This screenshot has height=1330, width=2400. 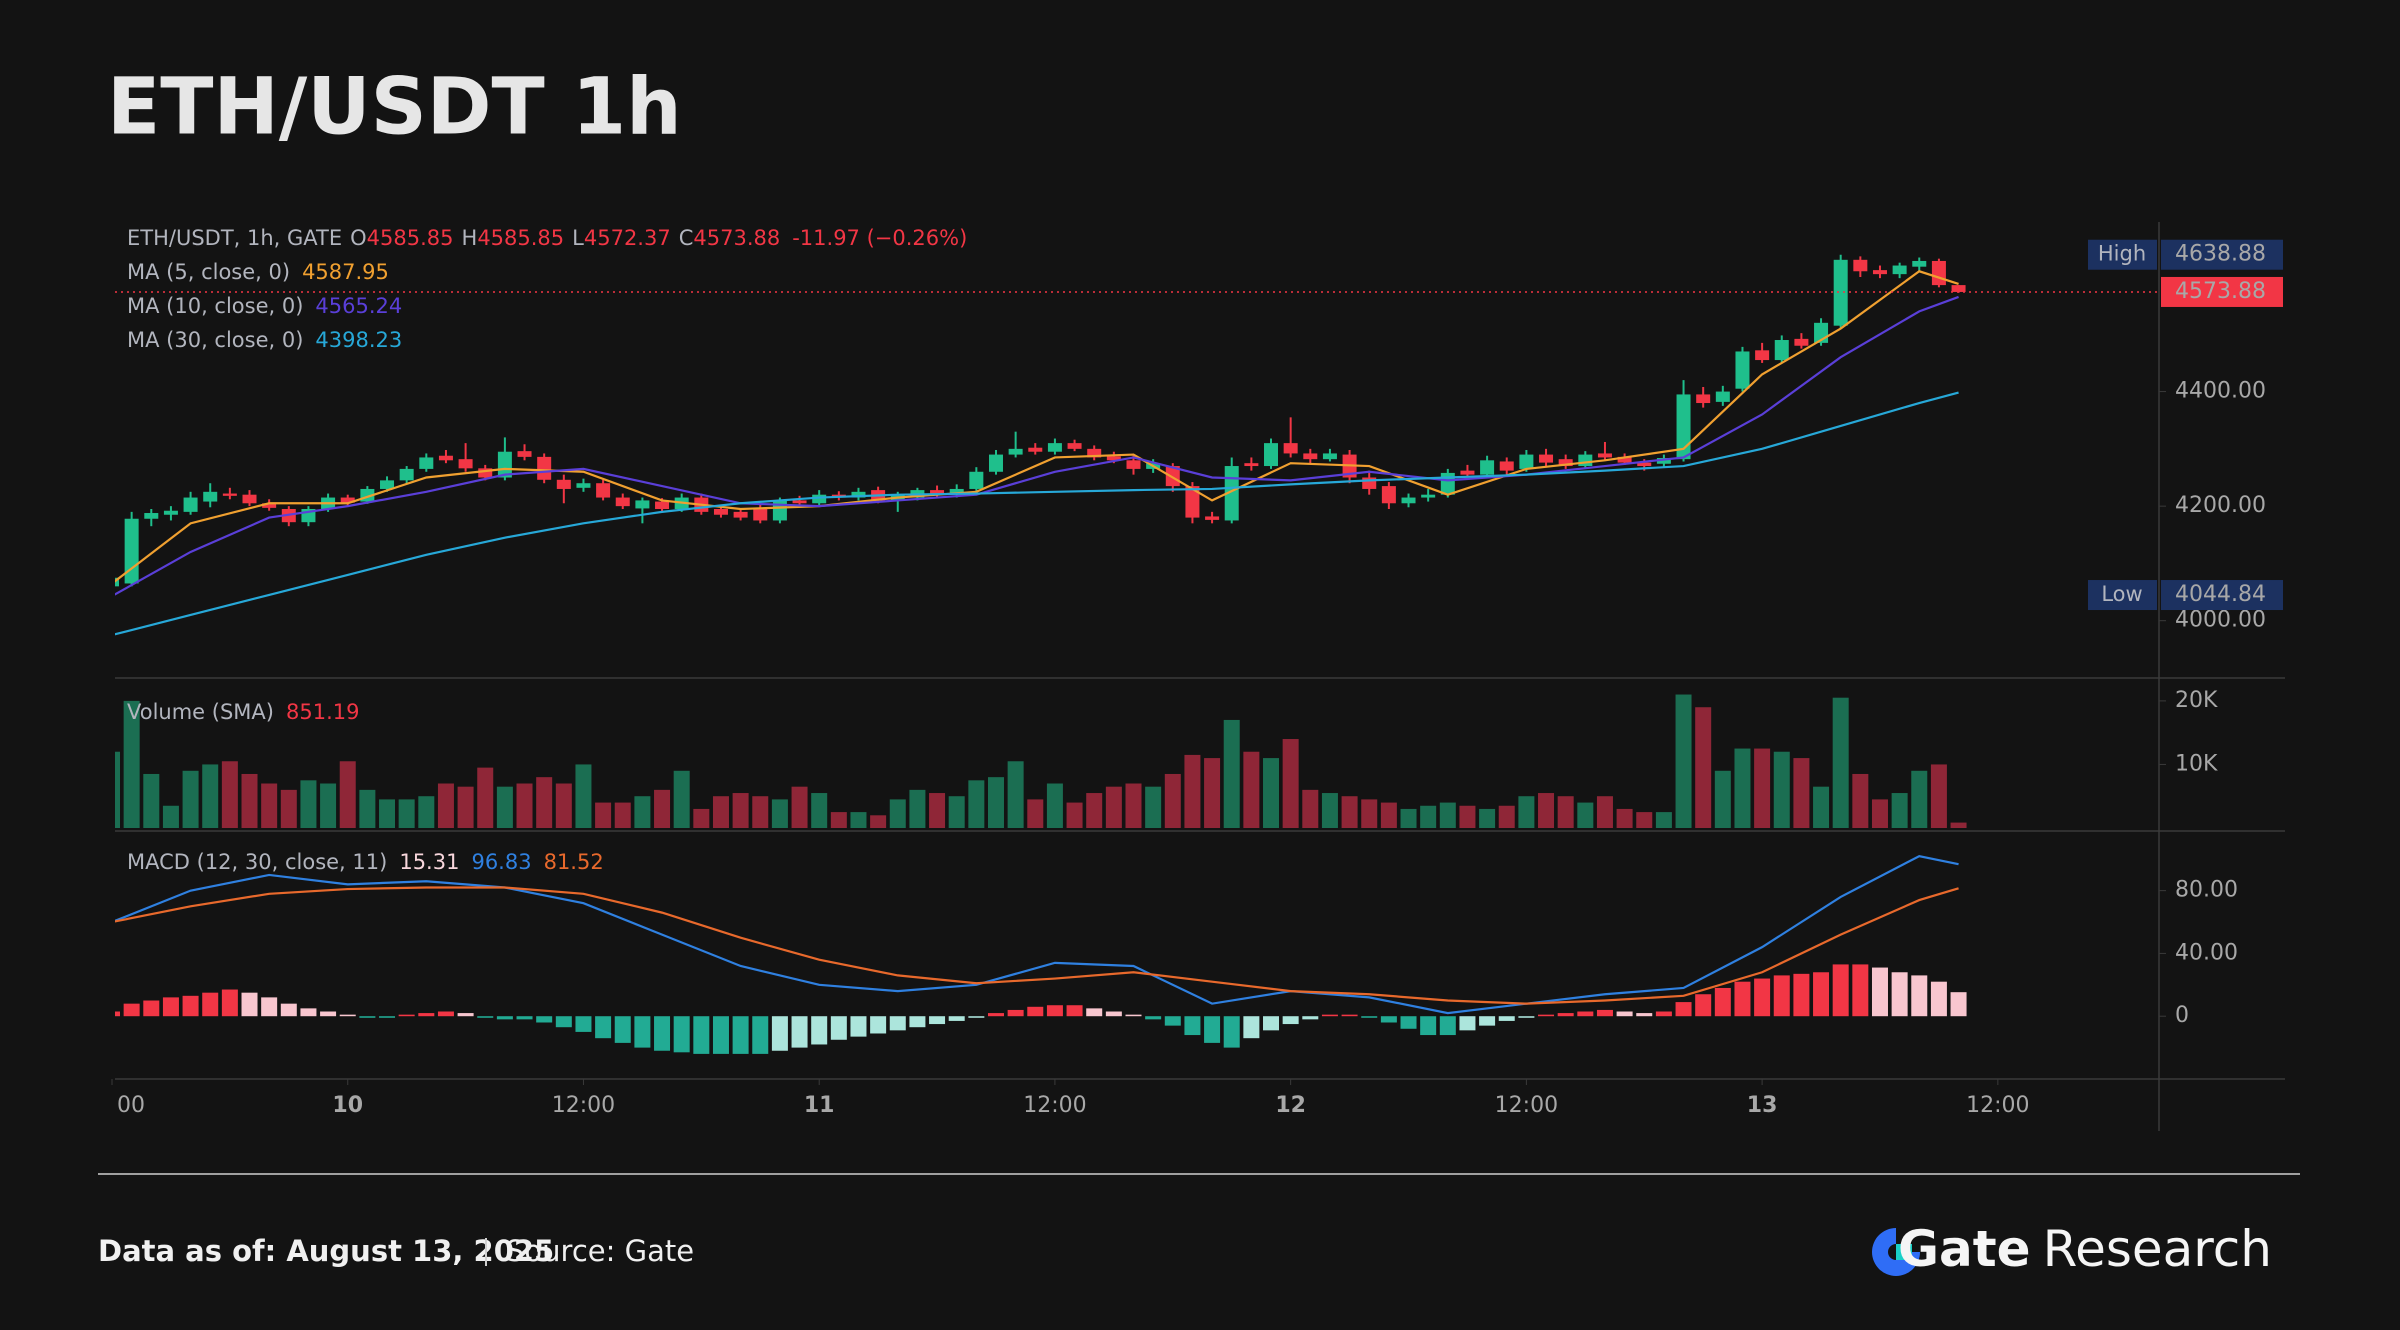 What do you see at coordinates (2196, 700) in the screenshot?
I see `y-tick-label: 20K` at bounding box center [2196, 700].